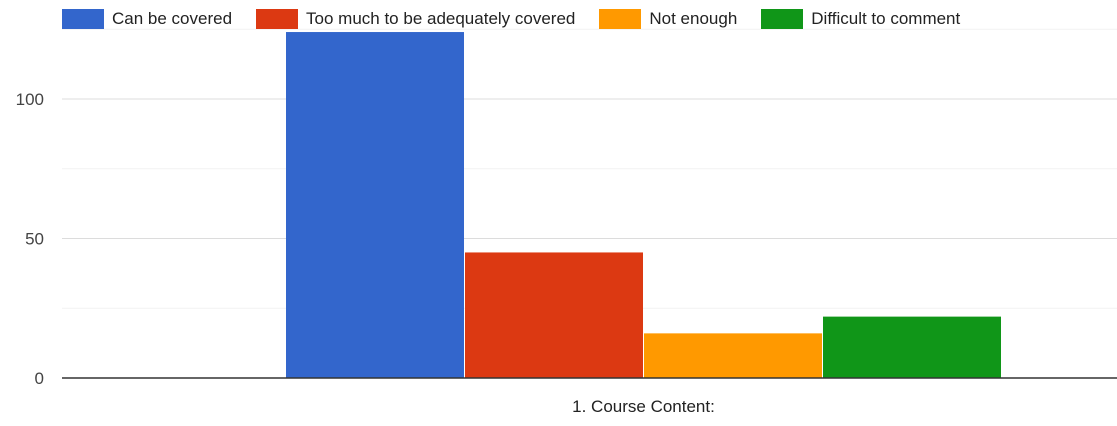 The width and height of the screenshot is (1117, 426). Describe the element at coordinates (34, 239) in the screenshot. I see `y-tick-label: 50` at that location.